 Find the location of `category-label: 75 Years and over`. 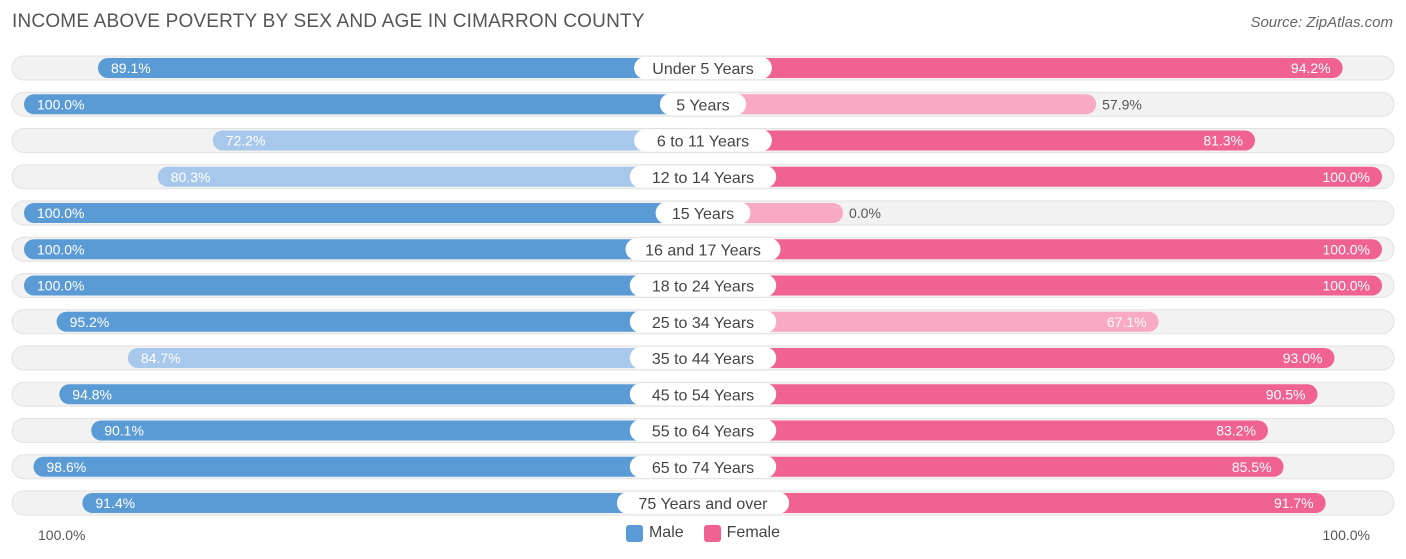

category-label: 75 Years and over is located at coordinates (704, 504).